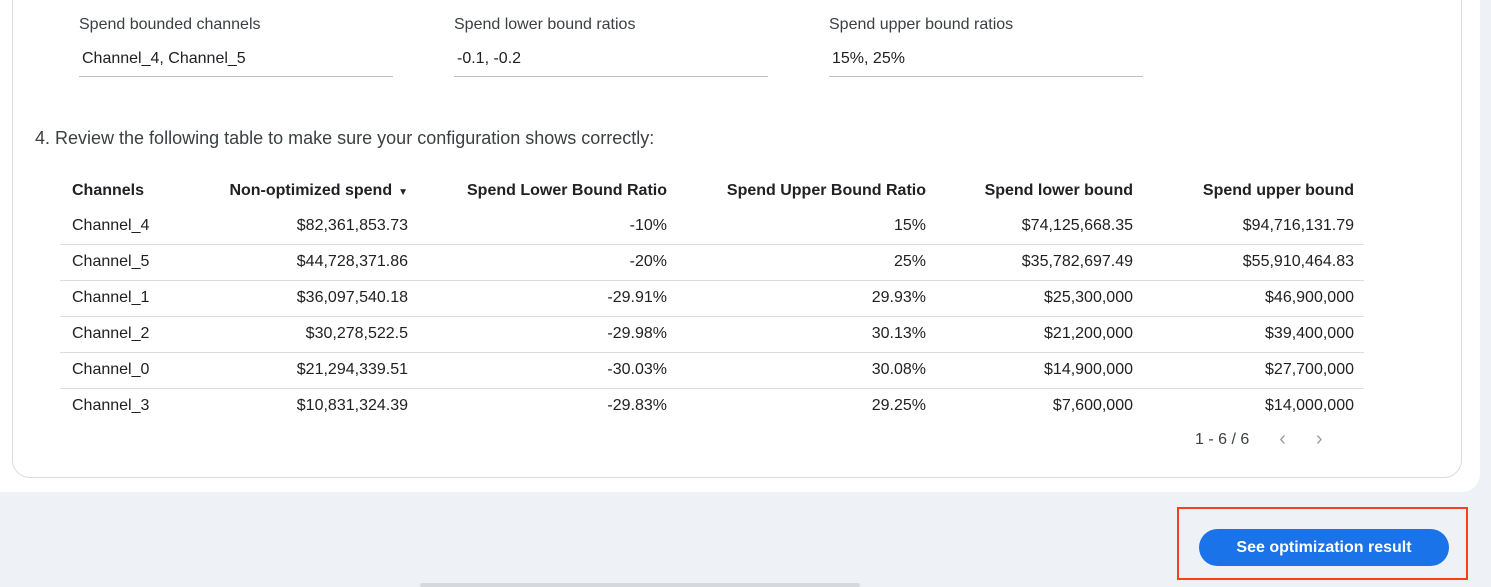  I want to click on table-cell: $35,782,697.49, so click(1039, 262).